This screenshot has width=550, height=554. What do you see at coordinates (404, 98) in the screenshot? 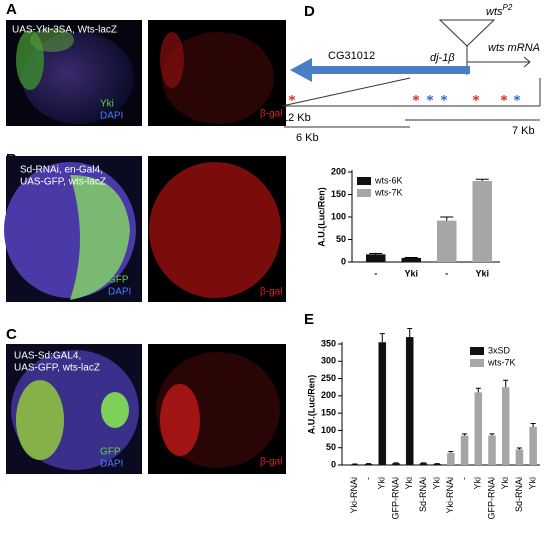
I see `sites` at bounding box center [404, 98].